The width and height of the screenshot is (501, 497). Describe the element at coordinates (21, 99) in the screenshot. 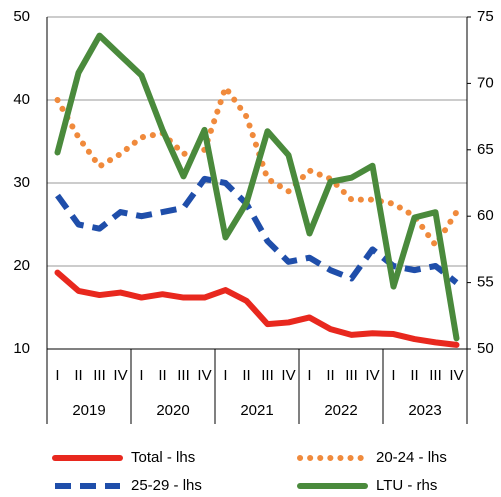

I see `y-tick-label: 40` at that location.